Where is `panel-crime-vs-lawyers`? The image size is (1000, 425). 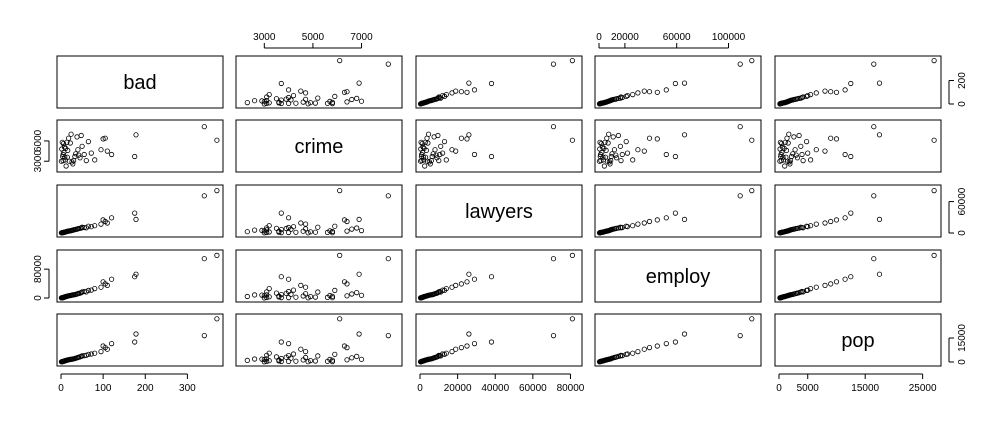 panel-crime-vs-lawyers is located at coordinates (499, 146).